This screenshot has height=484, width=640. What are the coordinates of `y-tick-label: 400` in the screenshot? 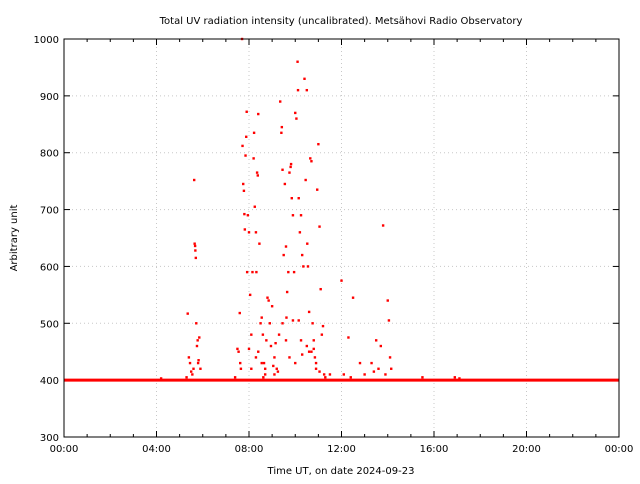 It's located at (49, 381).